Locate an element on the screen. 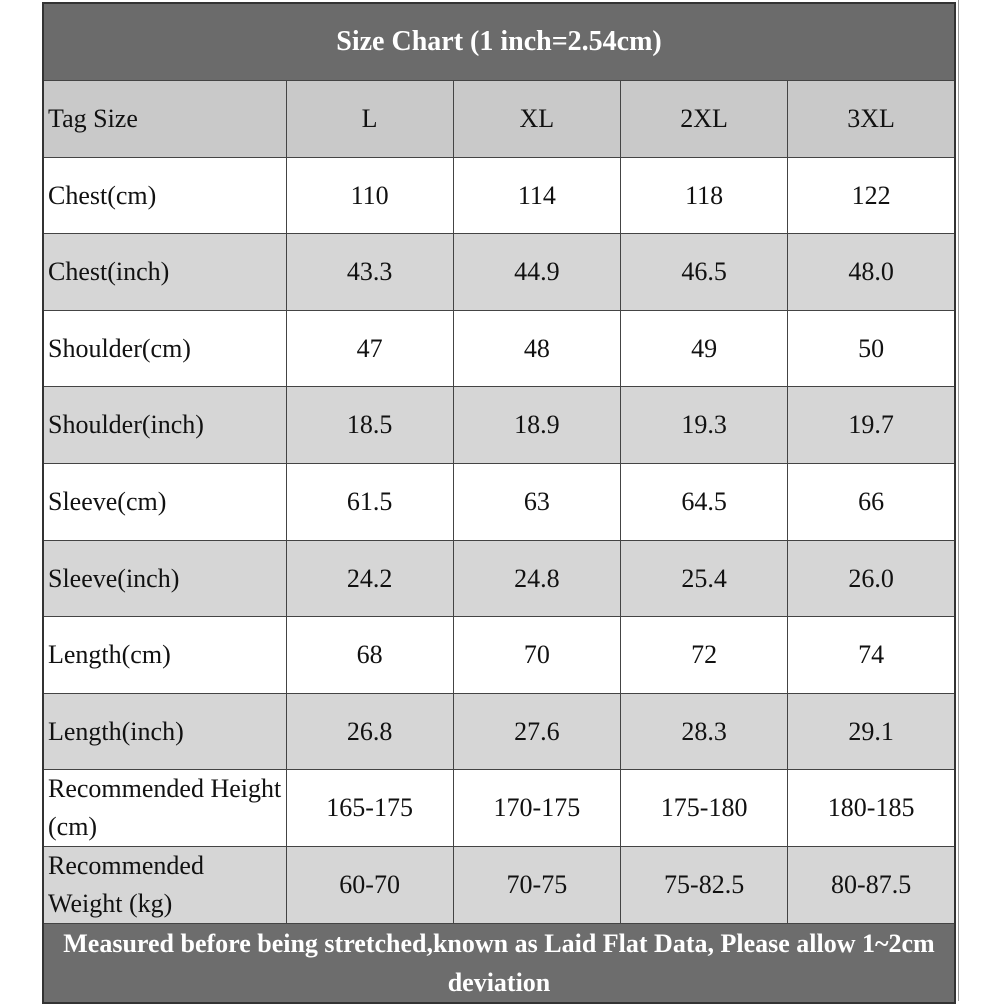  cell: 64.5 is located at coordinates (704, 501).